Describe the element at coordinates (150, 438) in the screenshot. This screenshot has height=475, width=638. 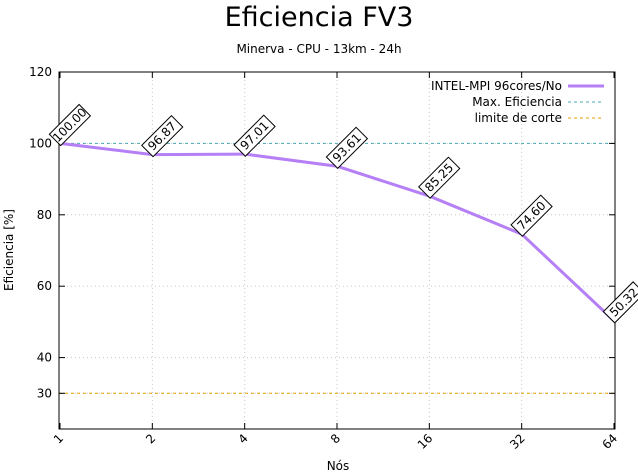
I see `x-tick-label: 2` at that location.